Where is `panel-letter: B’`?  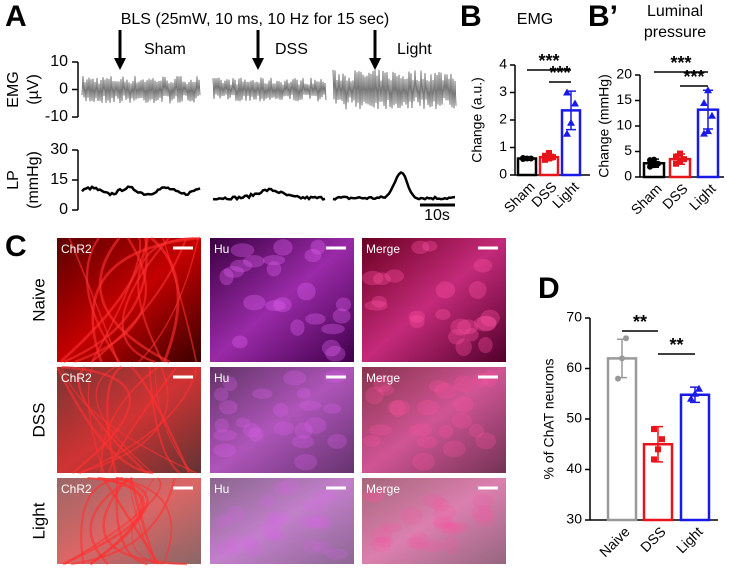
panel-letter: B’ is located at coordinates (603, 16).